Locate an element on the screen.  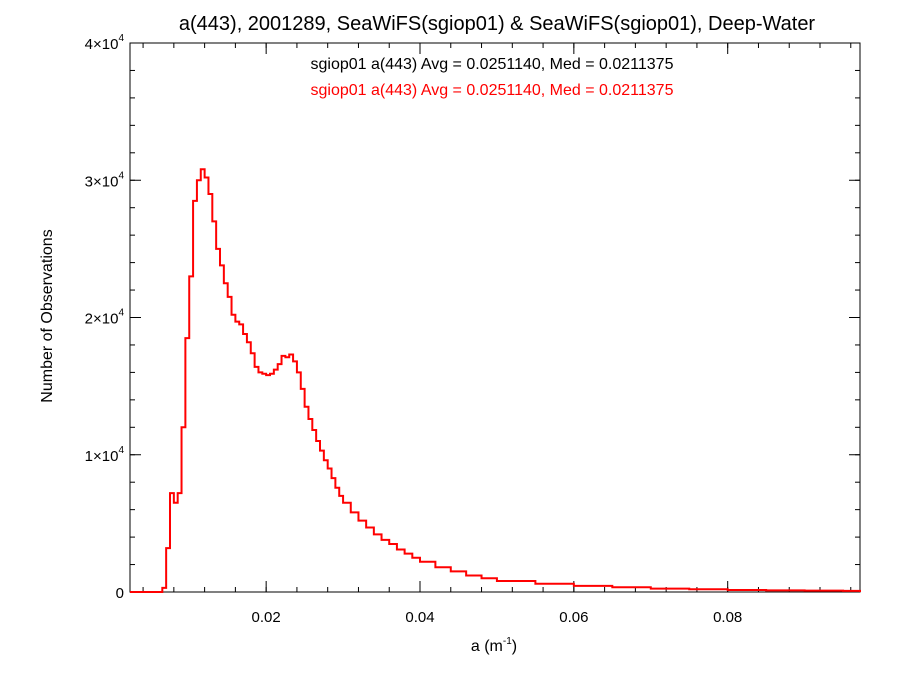
y-tick-label: 2×10⁴ is located at coordinates (105, 318).